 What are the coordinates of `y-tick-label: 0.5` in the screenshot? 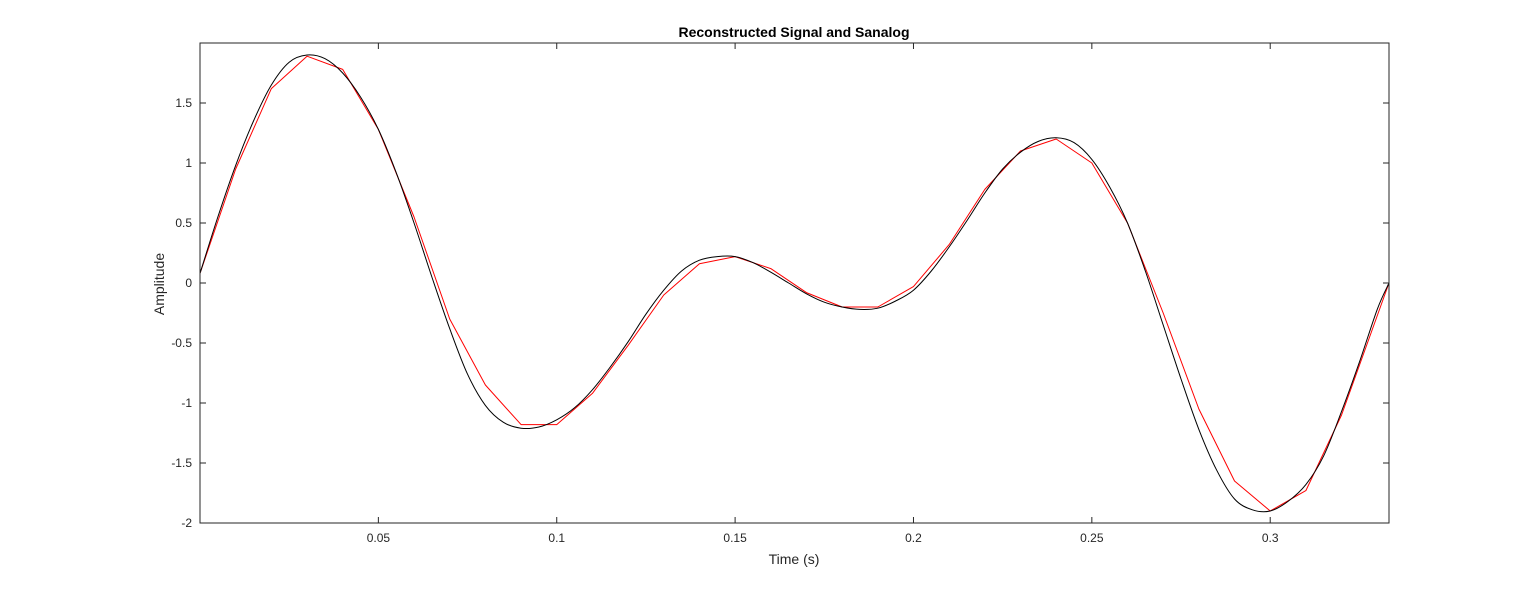 It's located at (183, 223).